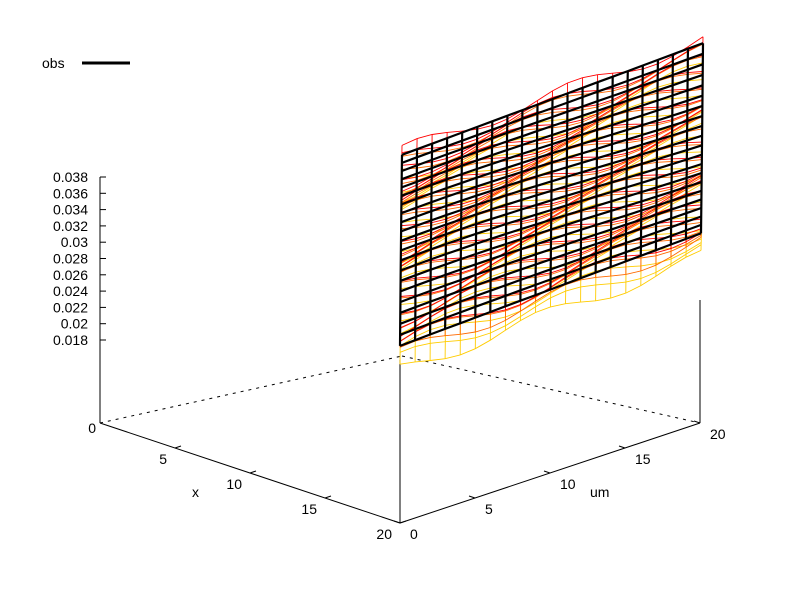  I want to click on legend-label: obs, so click(53, 63).